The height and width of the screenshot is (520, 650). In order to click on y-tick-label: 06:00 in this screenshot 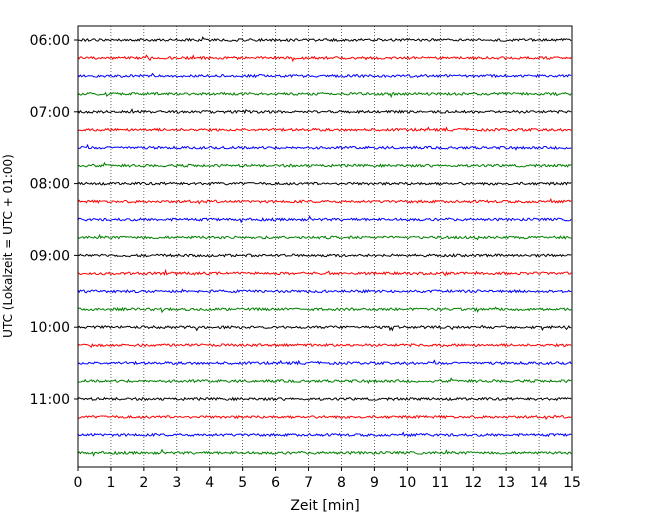, I will do `click(50, 41)`.